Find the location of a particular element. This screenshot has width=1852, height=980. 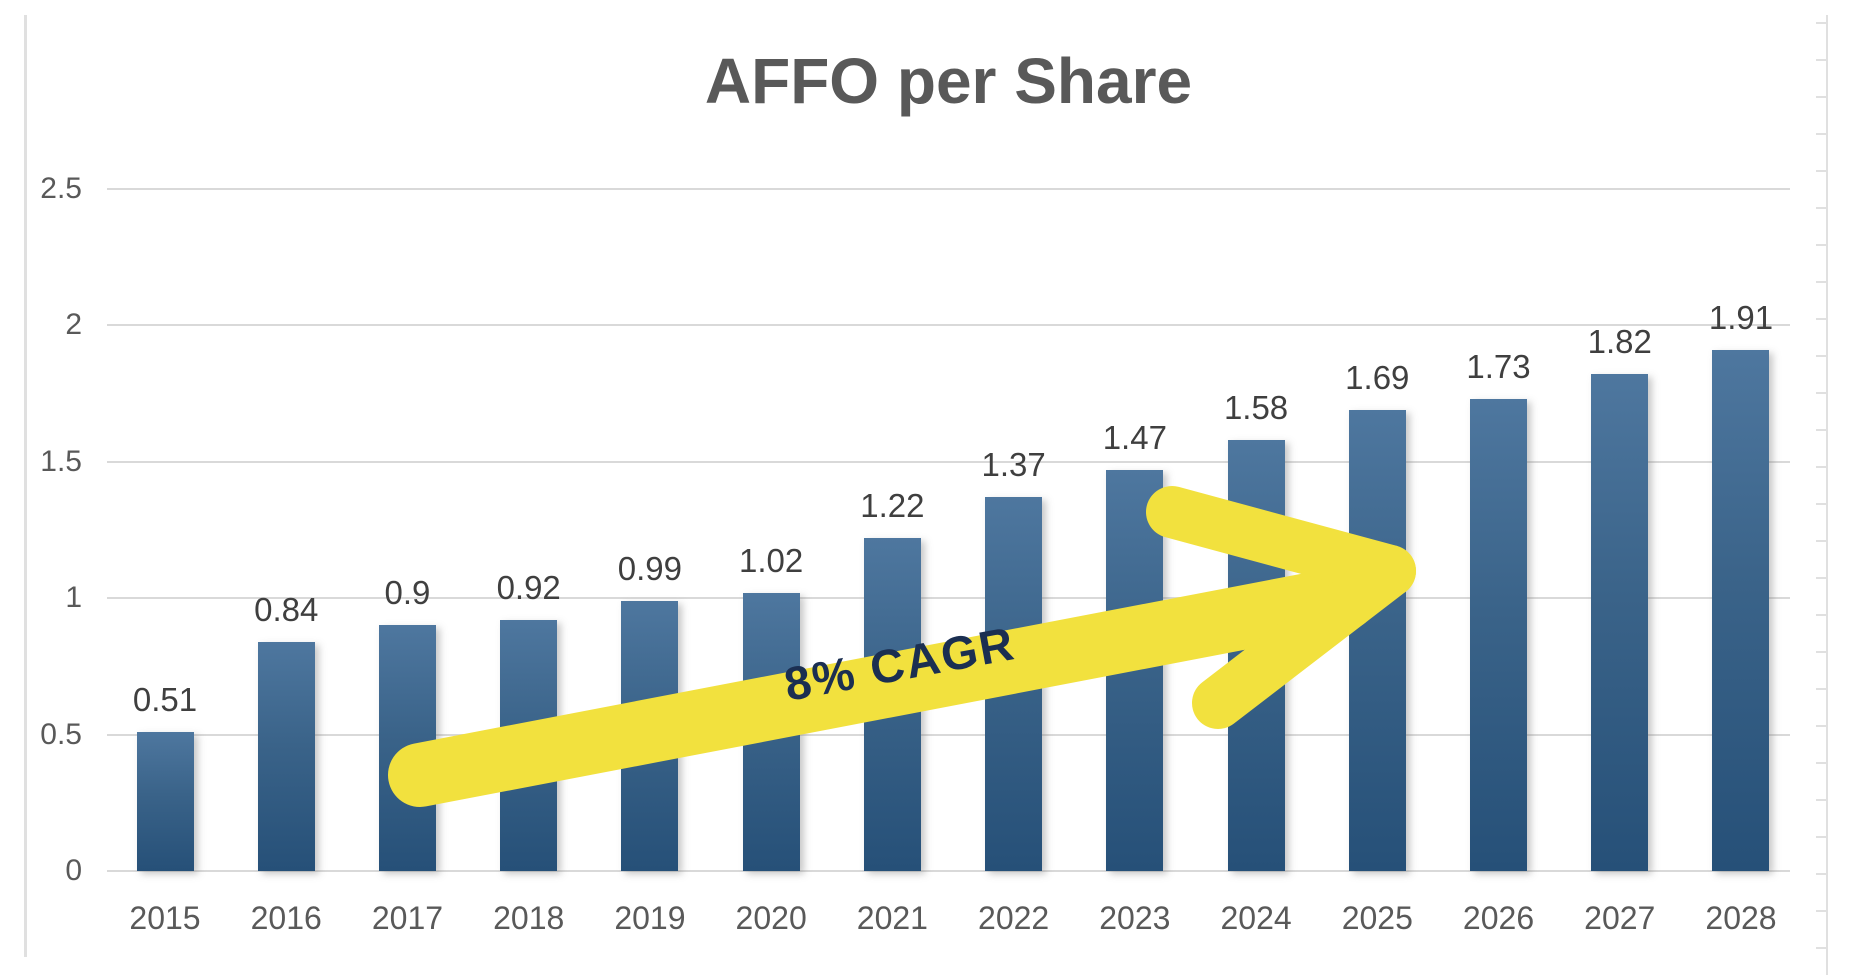

bar-value-label-2015: 0.51 is located at coordinates (165, 699).